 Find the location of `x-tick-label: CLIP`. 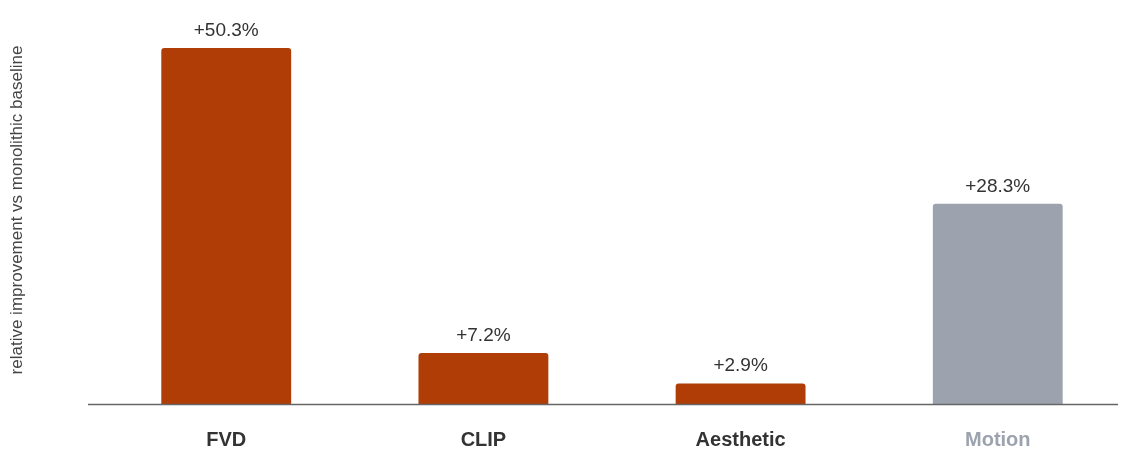

x-tick-label: CLIP is located at coordinates (483, 439).